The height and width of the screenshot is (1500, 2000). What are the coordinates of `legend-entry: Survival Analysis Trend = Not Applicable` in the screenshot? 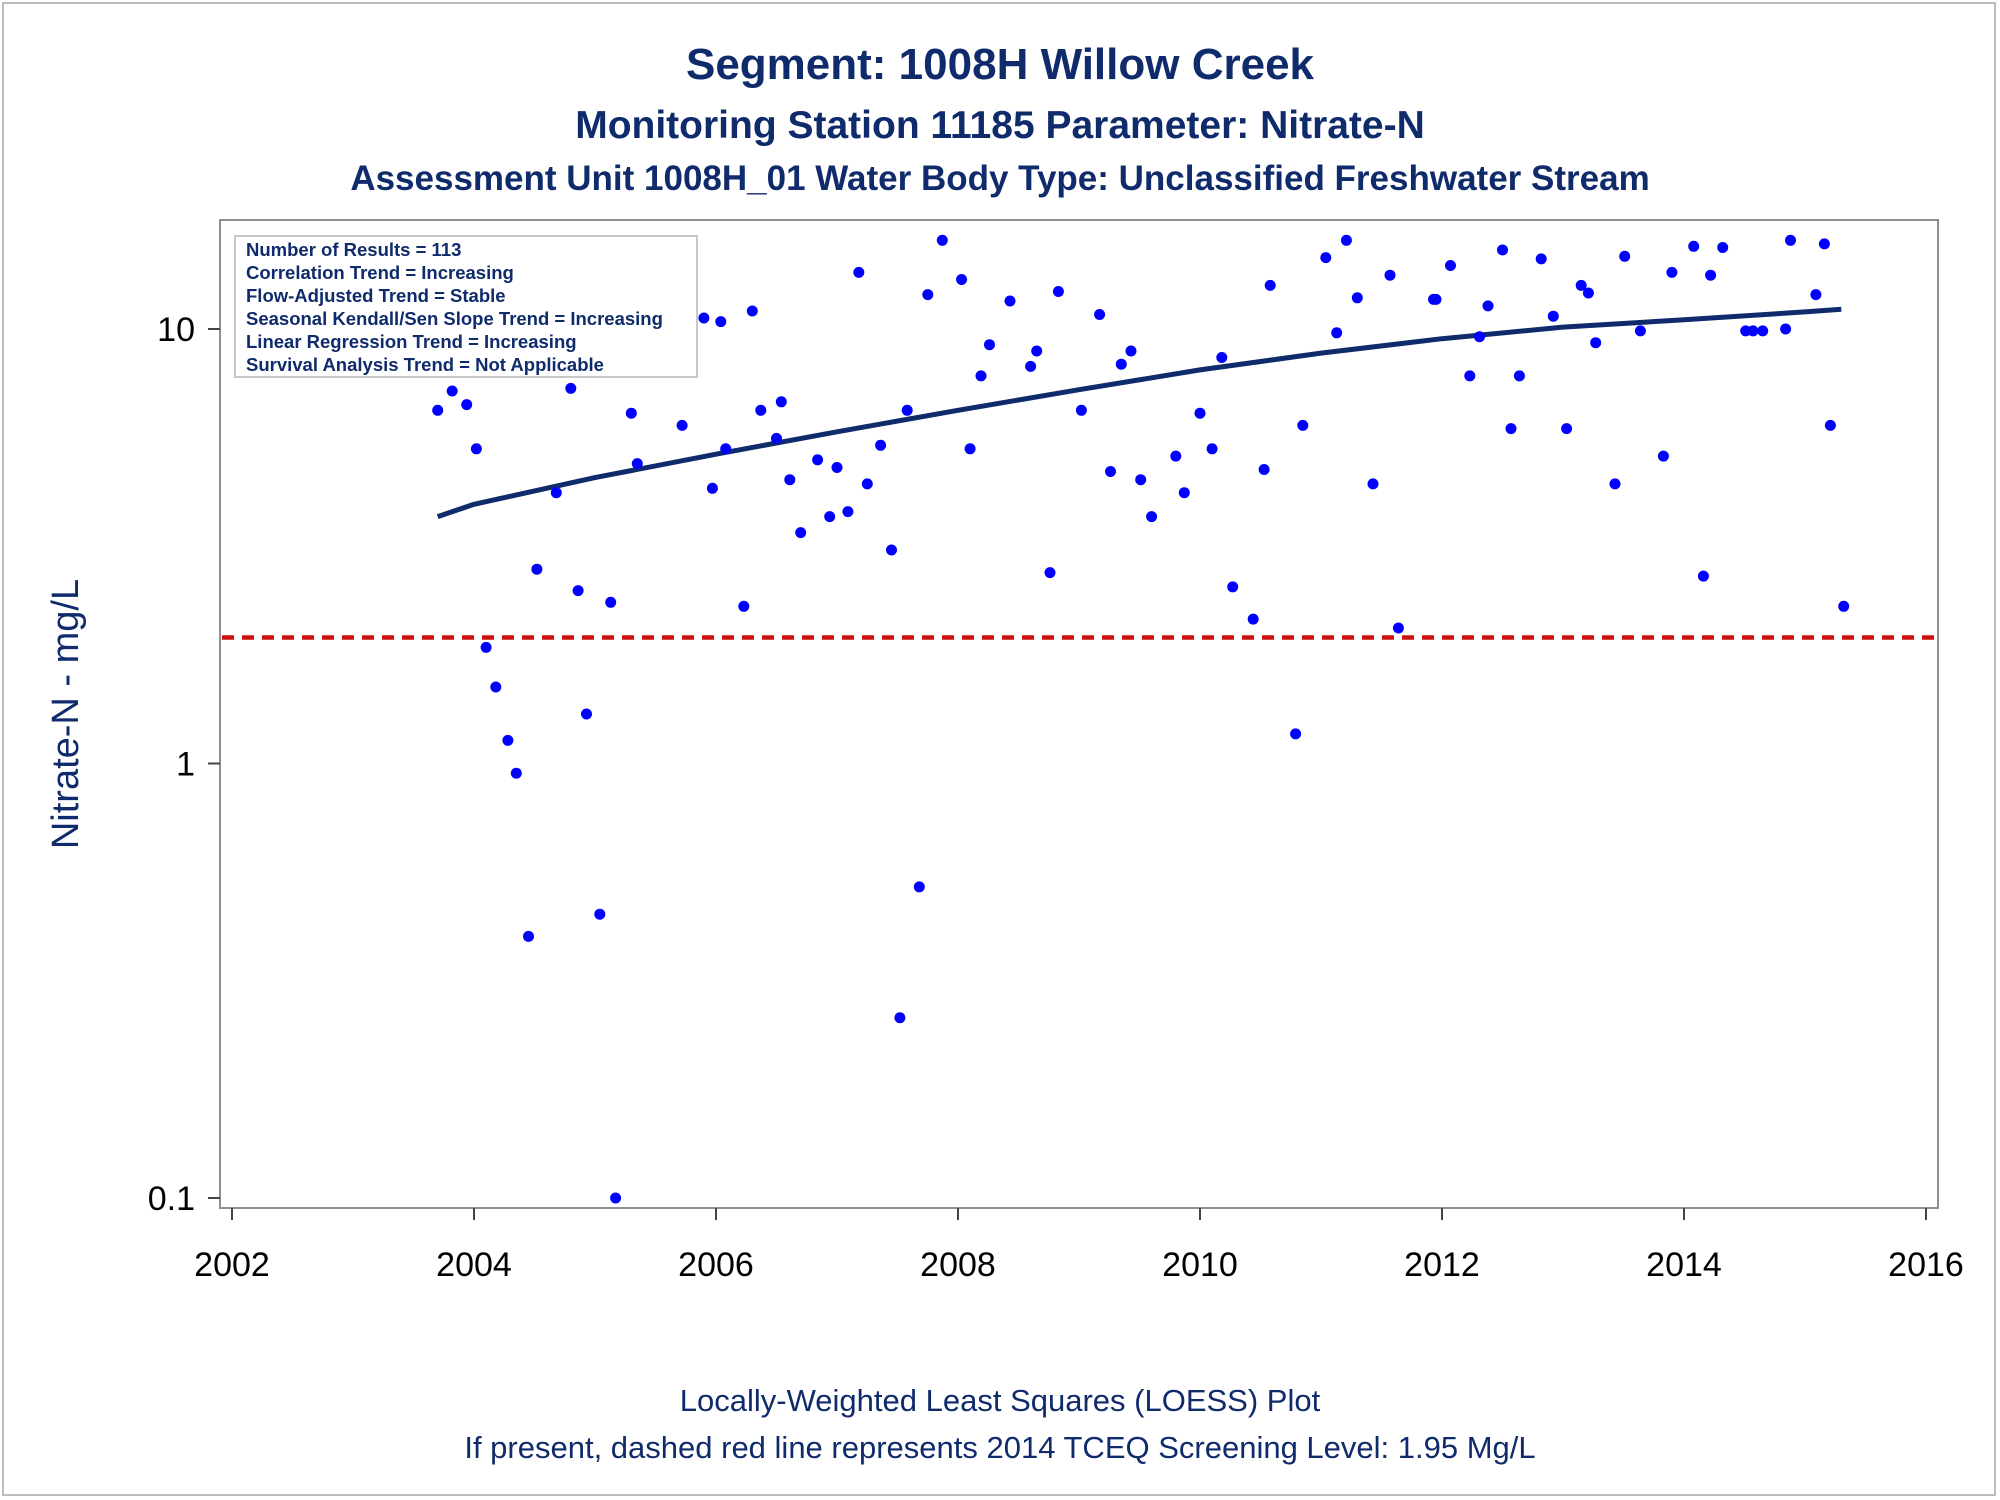 It's located at (425, 364).